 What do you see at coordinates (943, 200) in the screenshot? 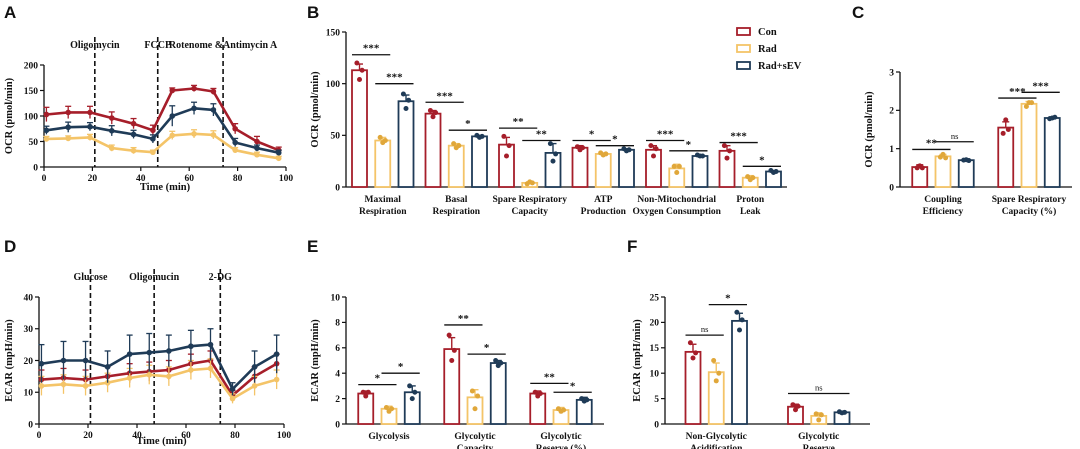
I see `panel-c-category-label: Coupling` at bounding box center [943, 200].